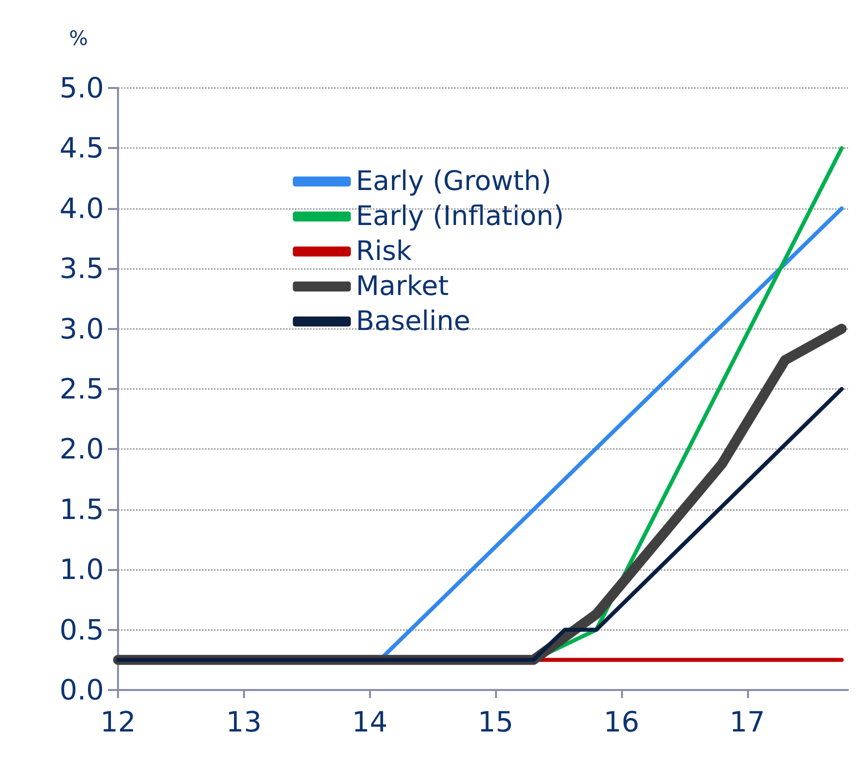 This screenshot has width=864, height=758. I want to click on x-tick-label: 13, so click(244, 722).